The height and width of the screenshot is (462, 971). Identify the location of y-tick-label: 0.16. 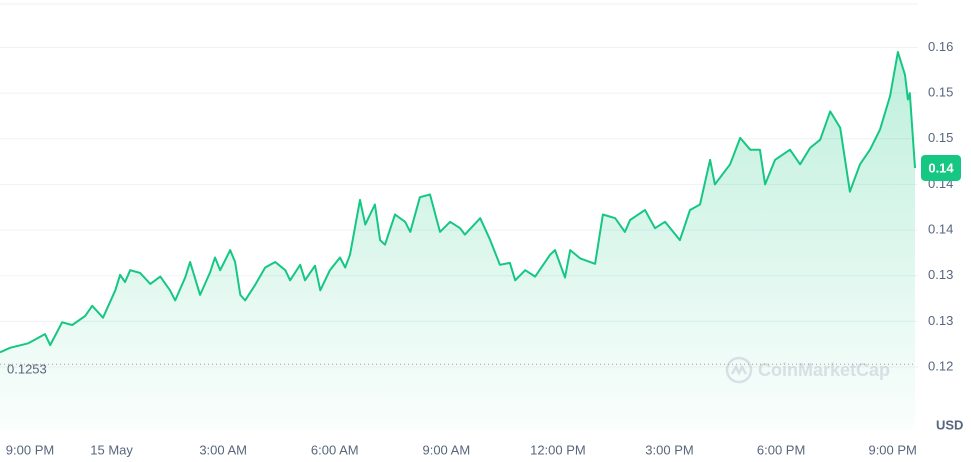
(940, 46).